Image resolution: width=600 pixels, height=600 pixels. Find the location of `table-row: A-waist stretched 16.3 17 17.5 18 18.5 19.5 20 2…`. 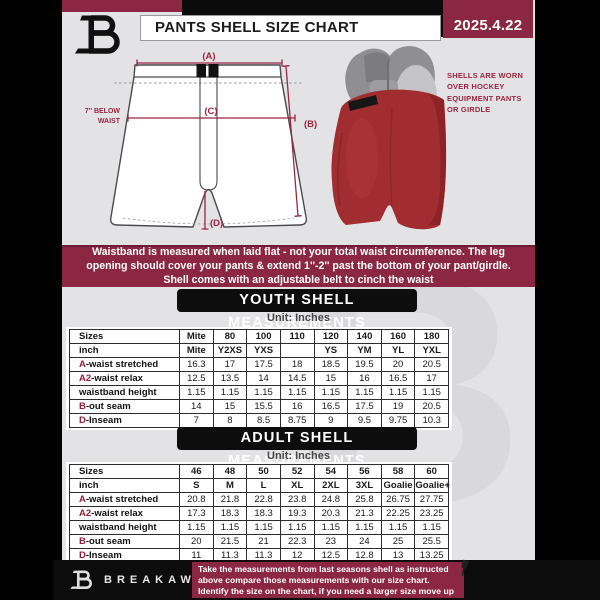

table-row: A-waist stretched 16.3 17 17.5 18 18.5 19.5 20 2… is located at coordinates (259, 364).